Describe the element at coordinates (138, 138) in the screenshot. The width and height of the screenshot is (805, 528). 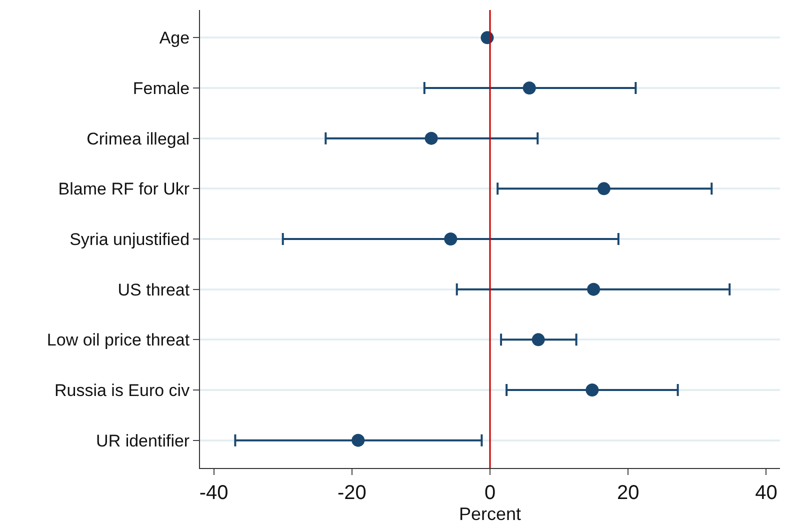
I see `y-tick-label: Crimea illegal` at that location.